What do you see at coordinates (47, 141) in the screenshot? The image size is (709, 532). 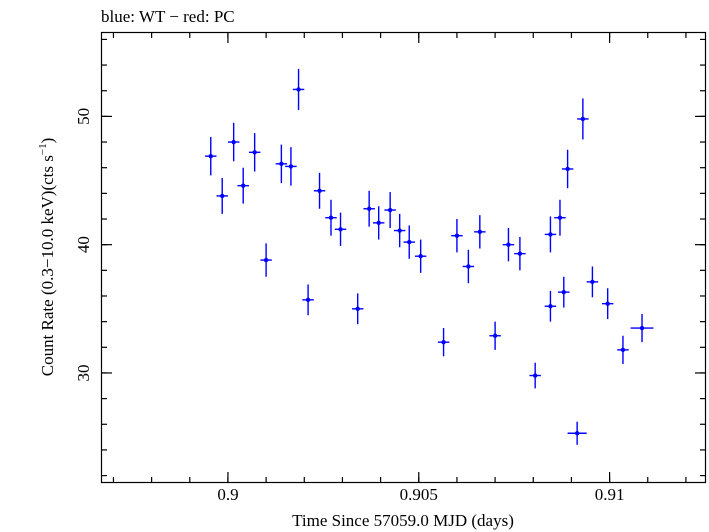 I see `y-axis-label-end: )` at bounding box center [47, 141].